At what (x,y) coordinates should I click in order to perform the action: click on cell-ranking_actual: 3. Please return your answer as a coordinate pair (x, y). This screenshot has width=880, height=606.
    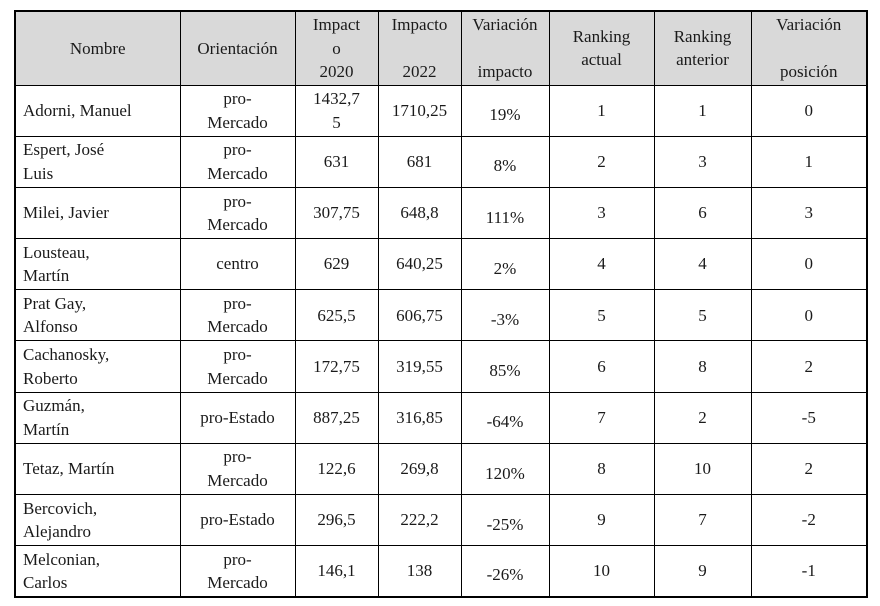
    Looking at the image, I should click on (601, 213).